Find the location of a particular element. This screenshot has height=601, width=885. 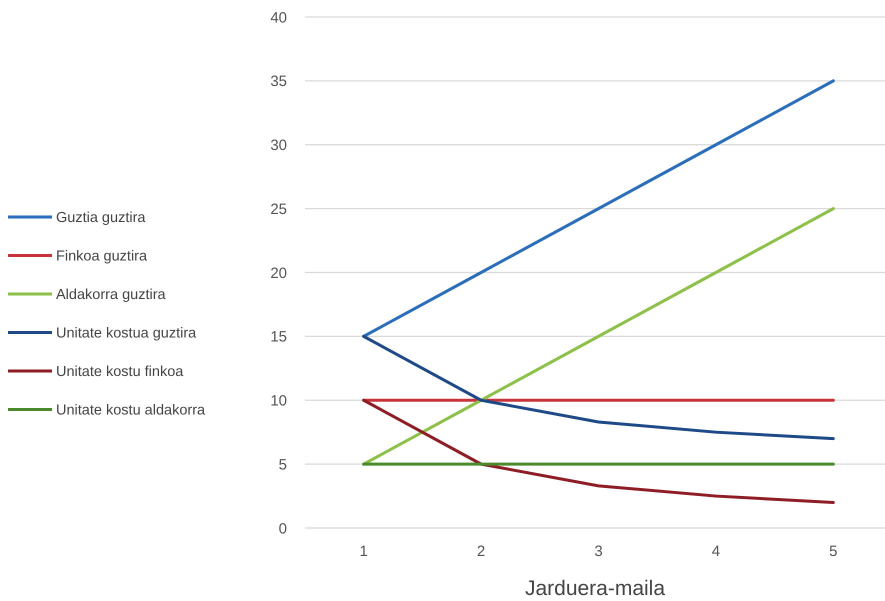

y-tick-label: 25 is located at coordinates (278, 209).